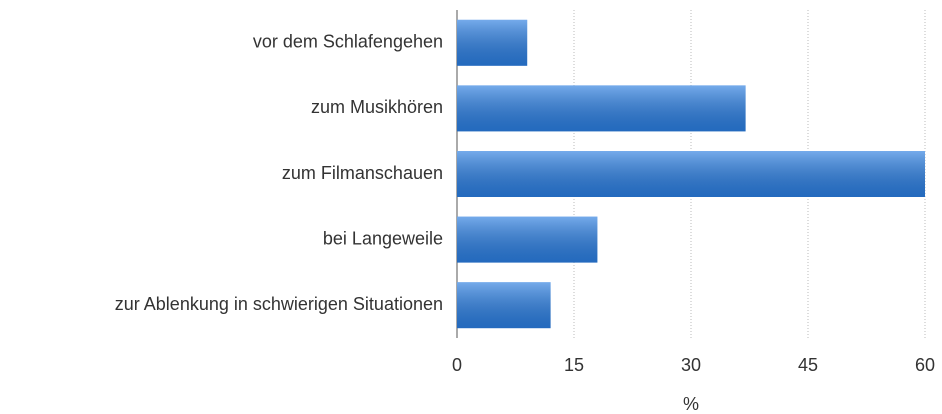 The height and width of the screenshot is (414, 942). What do you see at coordinates (362, 173) in the screenshot?
I see `y-tick-label: zum Filmanschauen` at bounding box center [362, 173].